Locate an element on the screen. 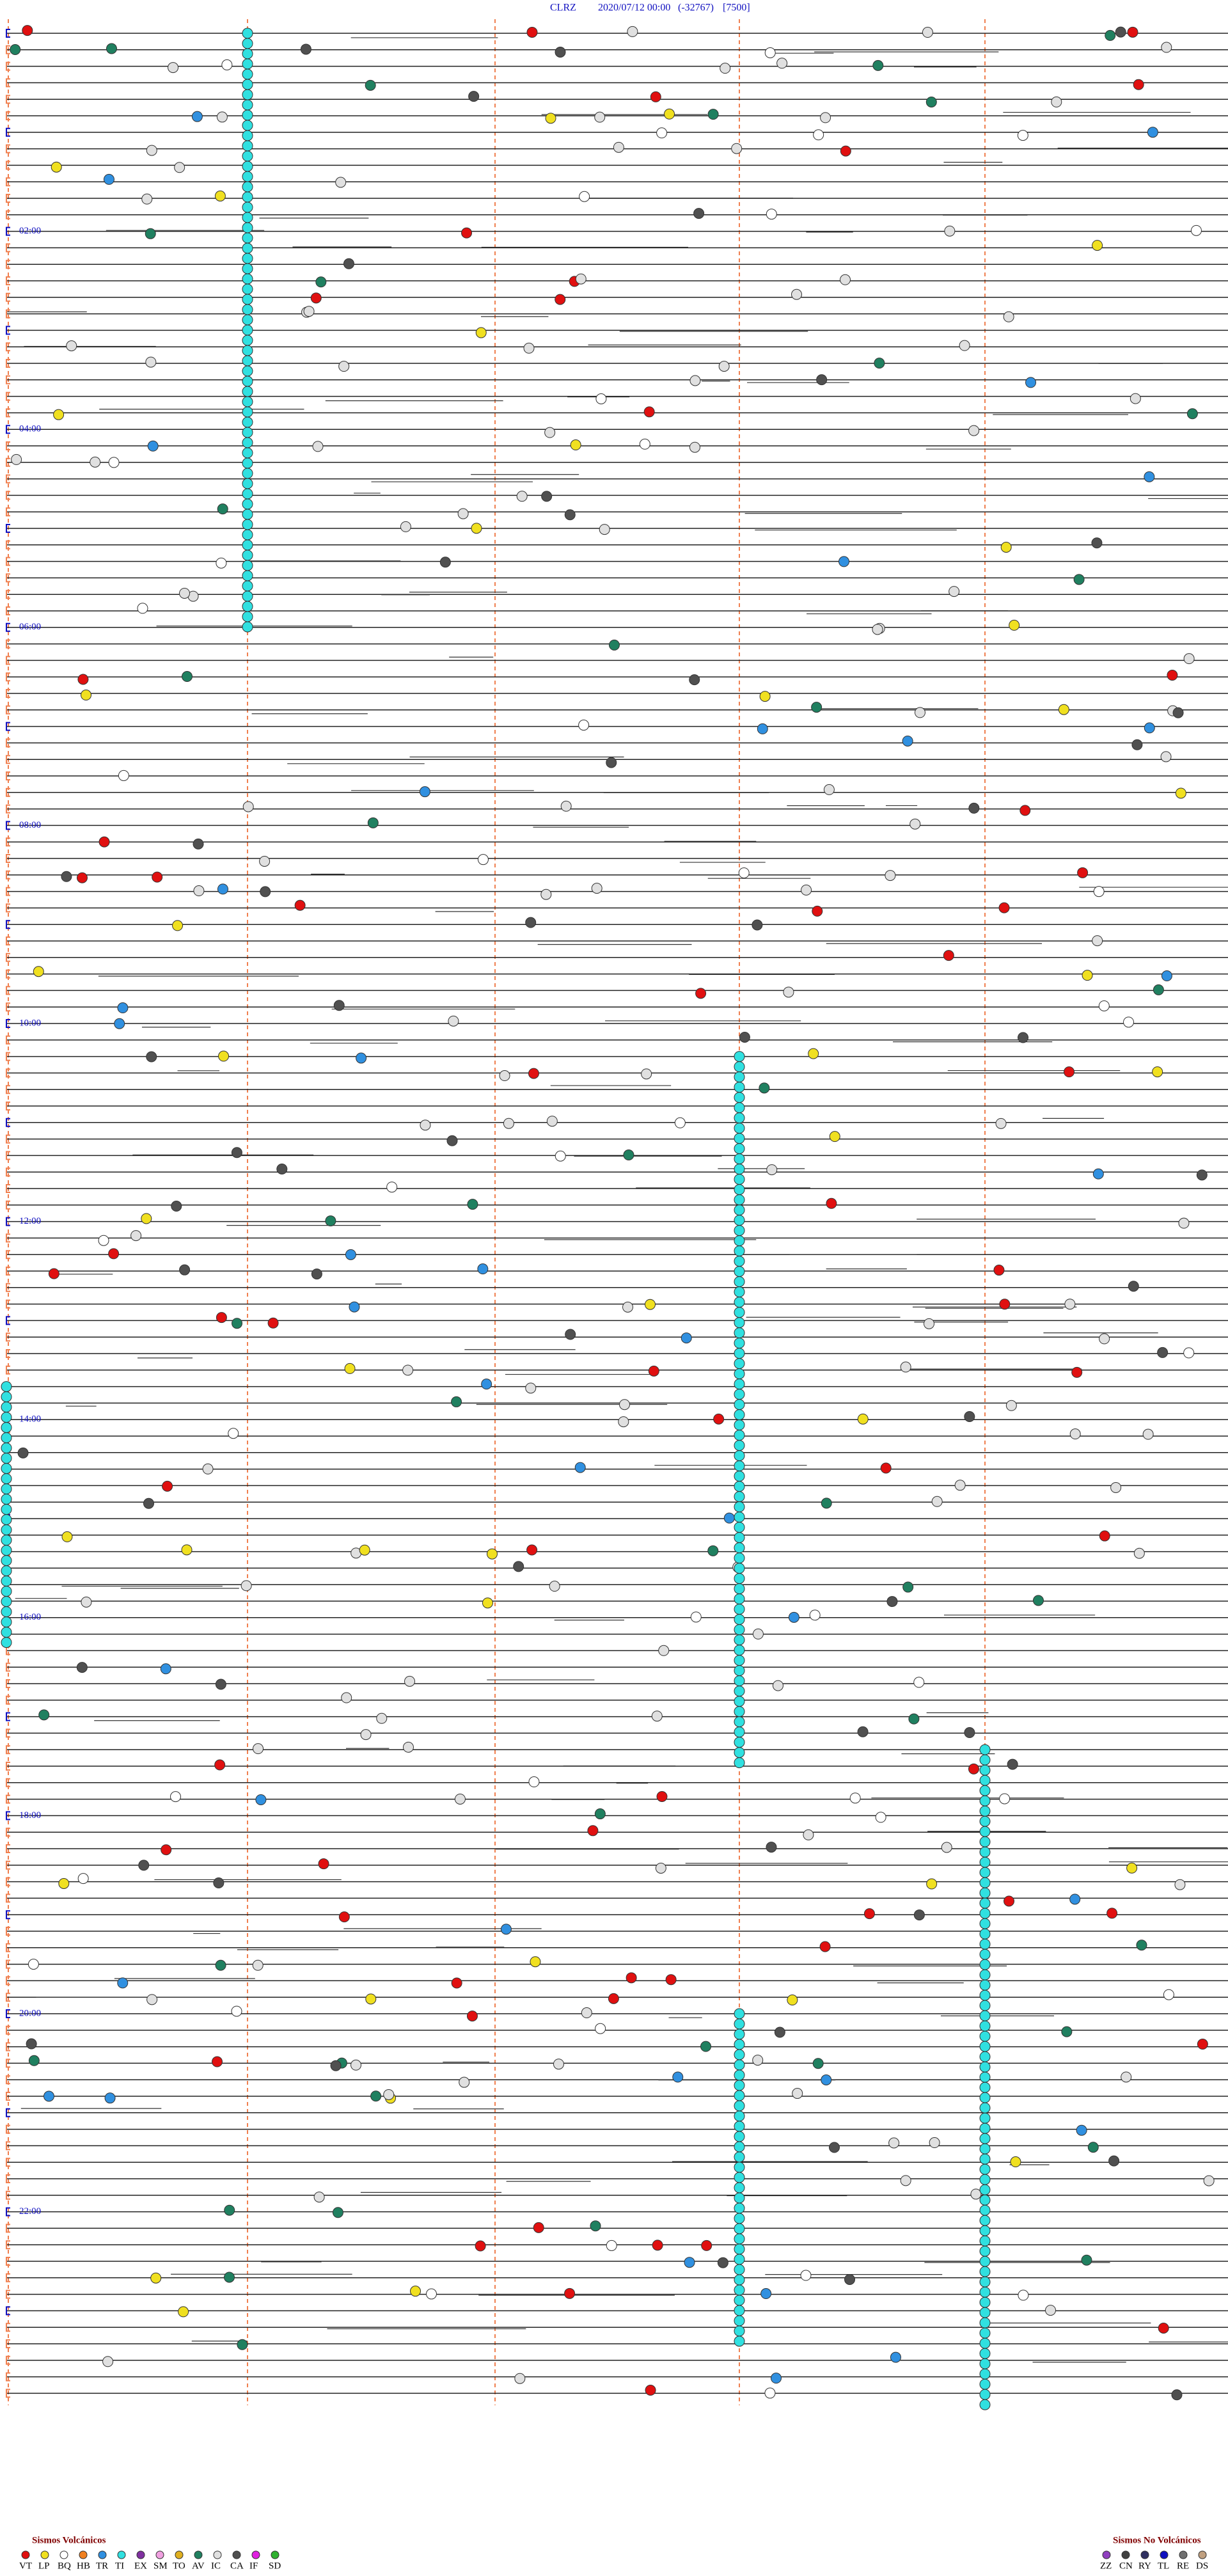 This screenshot has width=1228, height=2576. legend-code: ZZ is located at coordinates (1106, 2566).